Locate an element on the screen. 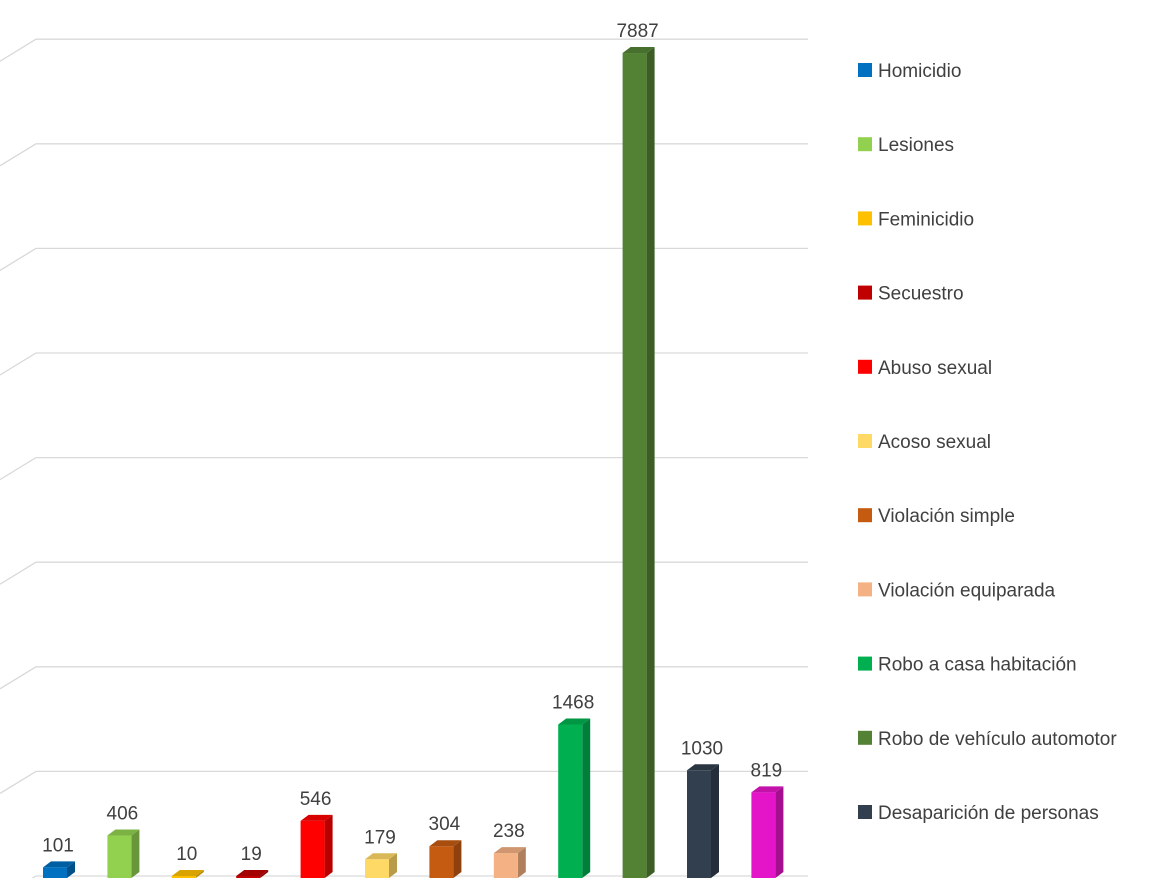  data-label-11: 1030 is located at coordinates (702, 748).